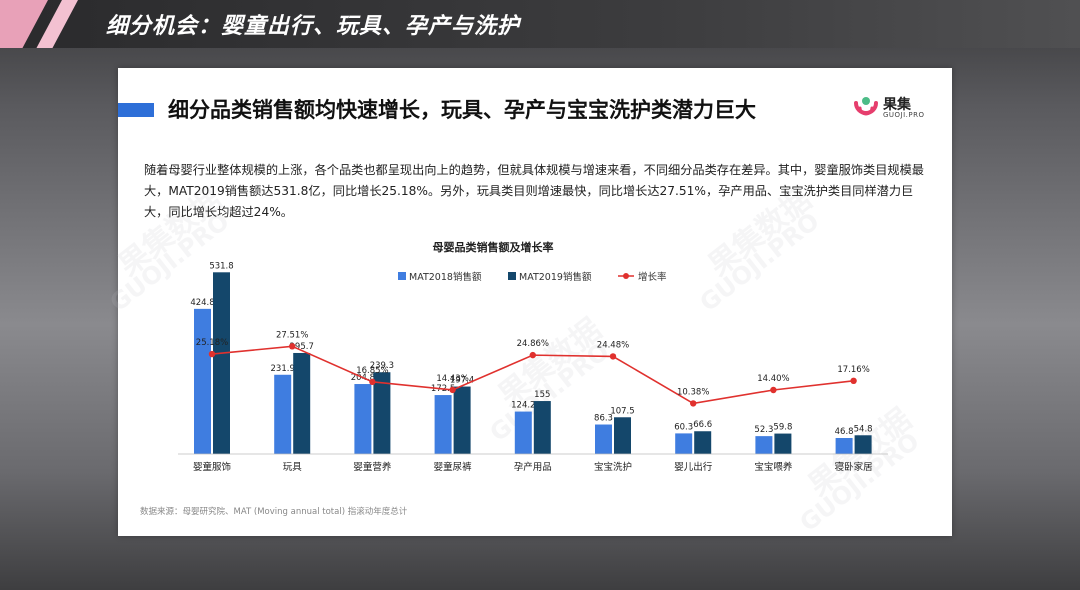 This screenshot has height=590, width=1080. What do you see at coordinates (555, 277) in the screenshot?
I see `legend-label: MAT2019销售额` at bounding box center [555, 277].